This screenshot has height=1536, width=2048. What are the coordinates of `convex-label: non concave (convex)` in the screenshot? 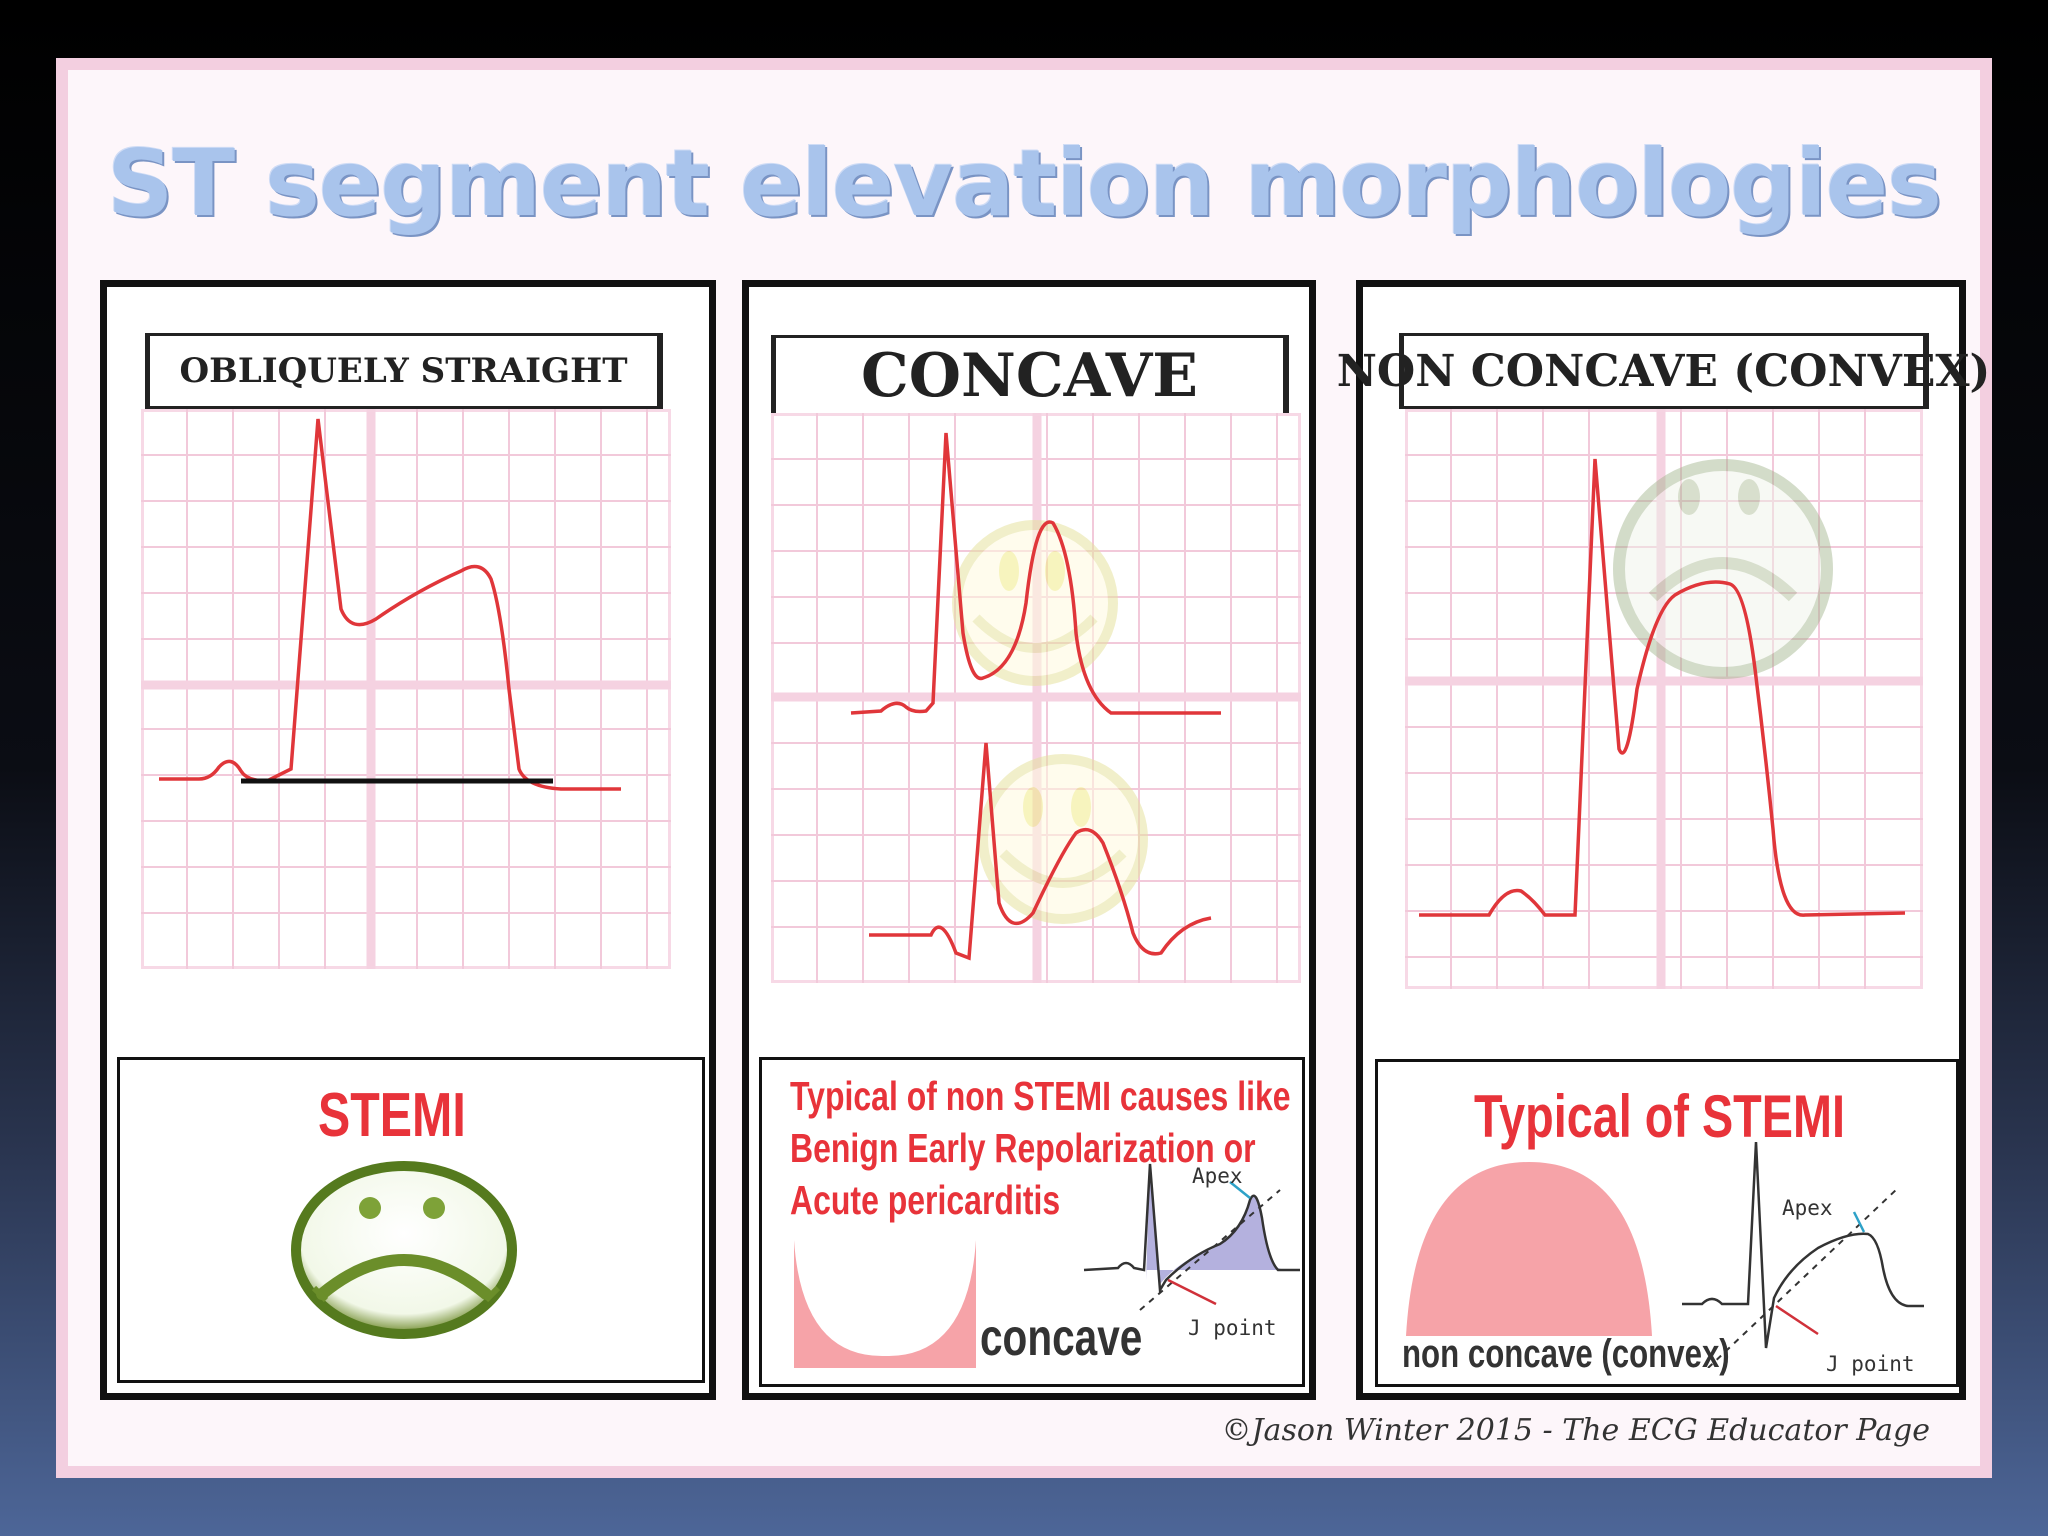 It's located at (1566, 1354).